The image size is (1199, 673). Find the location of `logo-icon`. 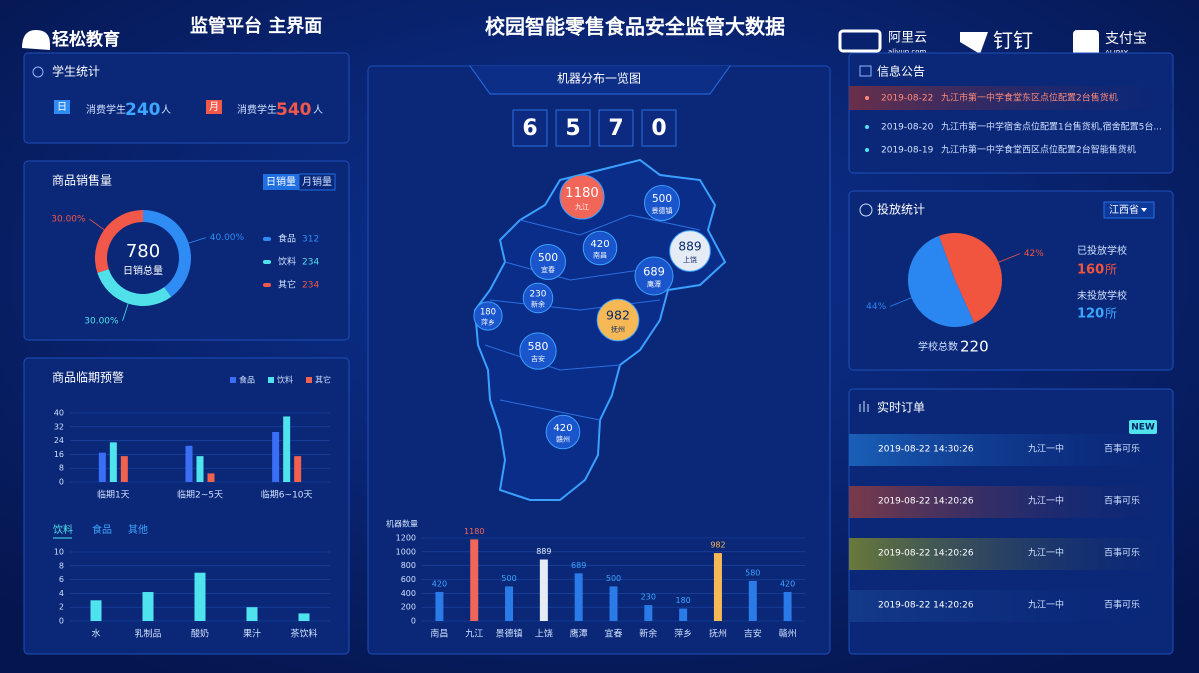

logo-icon is located at coordinates (36, 40).